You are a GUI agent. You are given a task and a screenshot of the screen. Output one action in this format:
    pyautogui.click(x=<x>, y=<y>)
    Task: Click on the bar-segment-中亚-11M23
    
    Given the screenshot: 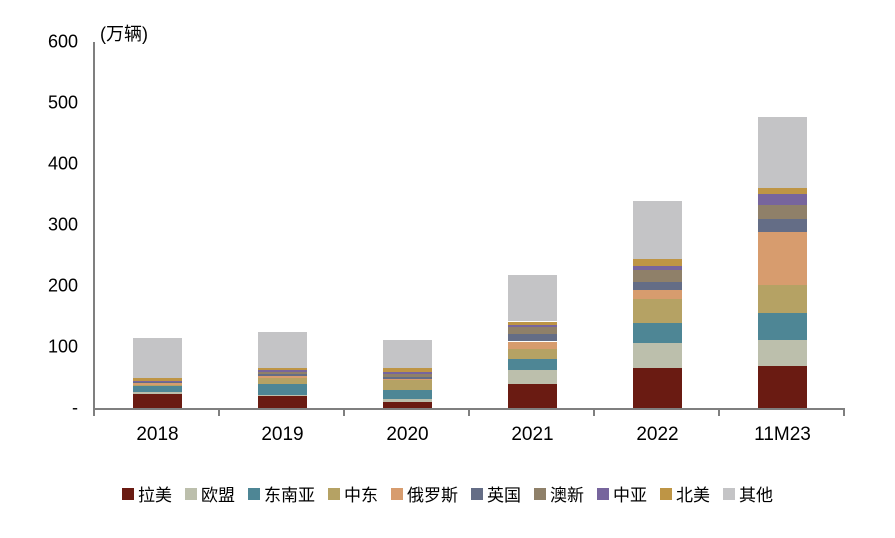 What is the action you would take?
    pyautogui.click(x=782, y=199)
    